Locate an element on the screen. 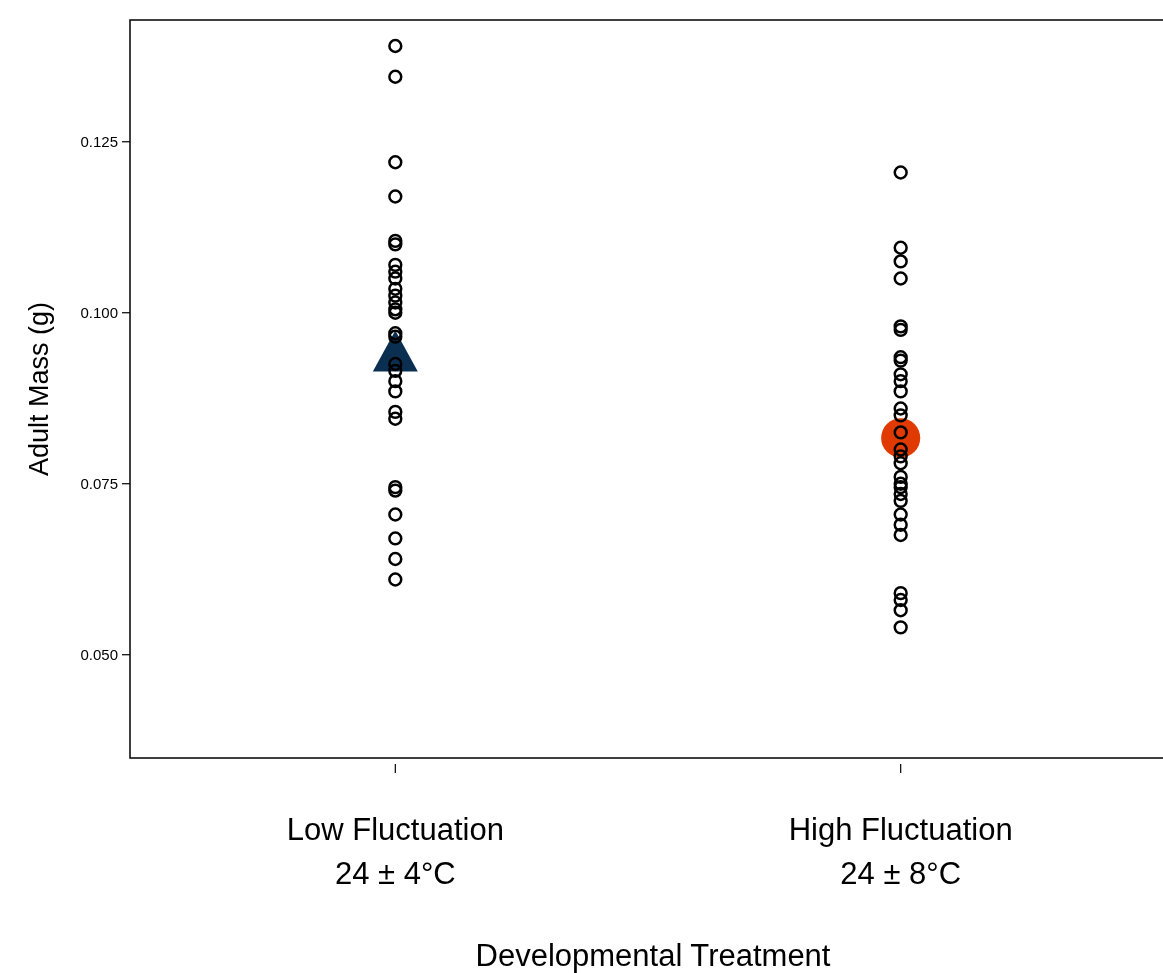 Image resolution: width=1163 pixels, height=973 pixels. x-axis-title: Developmental Treatment is located at coordinates (653, 955).